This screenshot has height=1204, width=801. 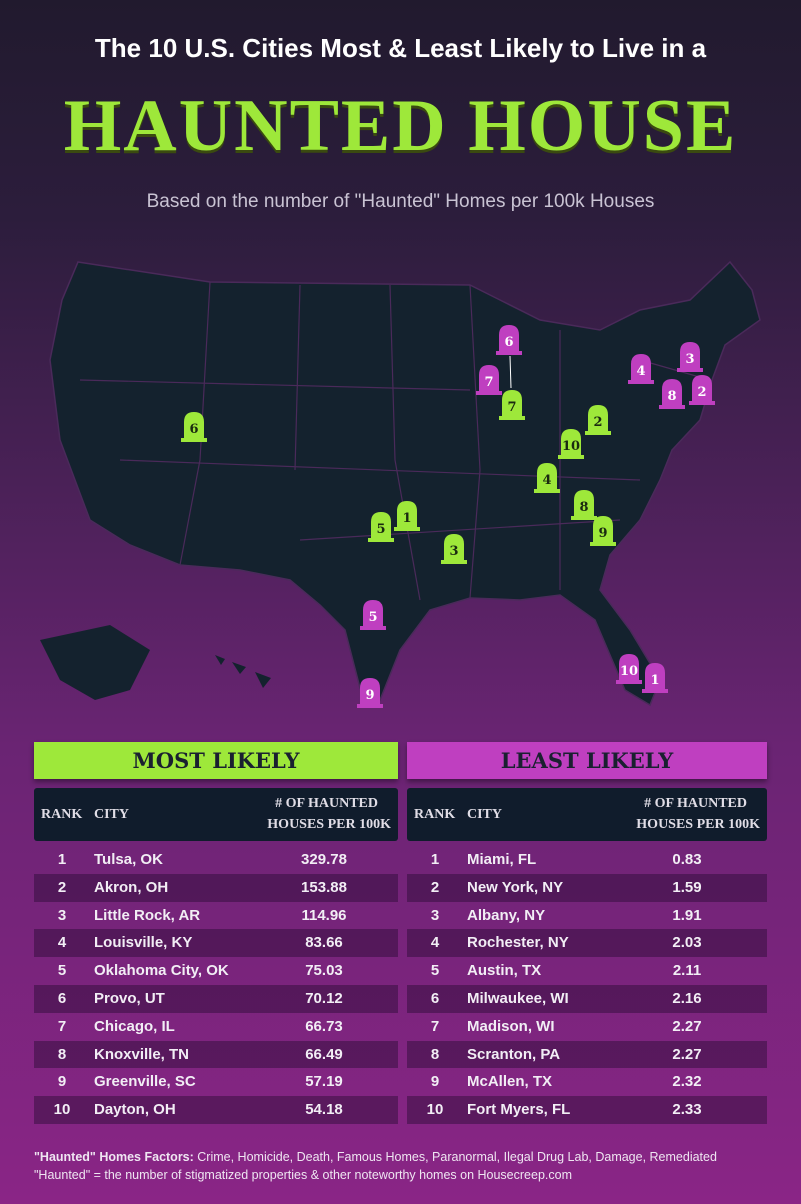 What do you see at coordinates (584, 505) in the screenshot?
I see `most-marker-tombstone: 8` at bounding box center [584, 505].